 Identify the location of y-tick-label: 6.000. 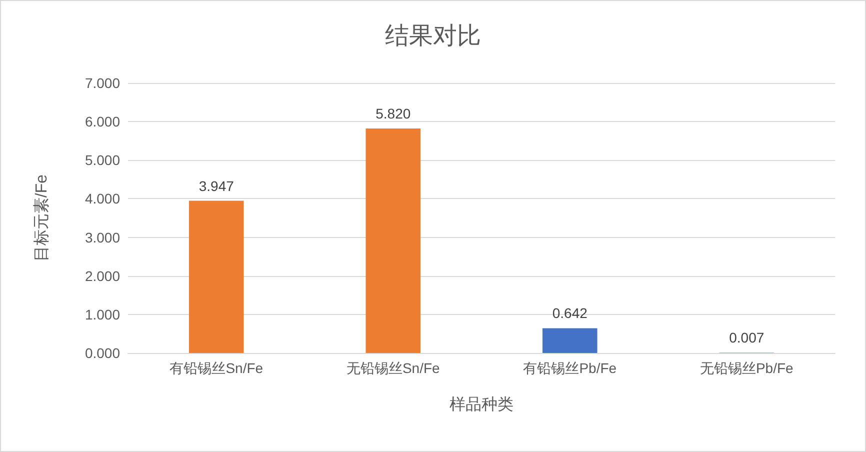
(102, 122).